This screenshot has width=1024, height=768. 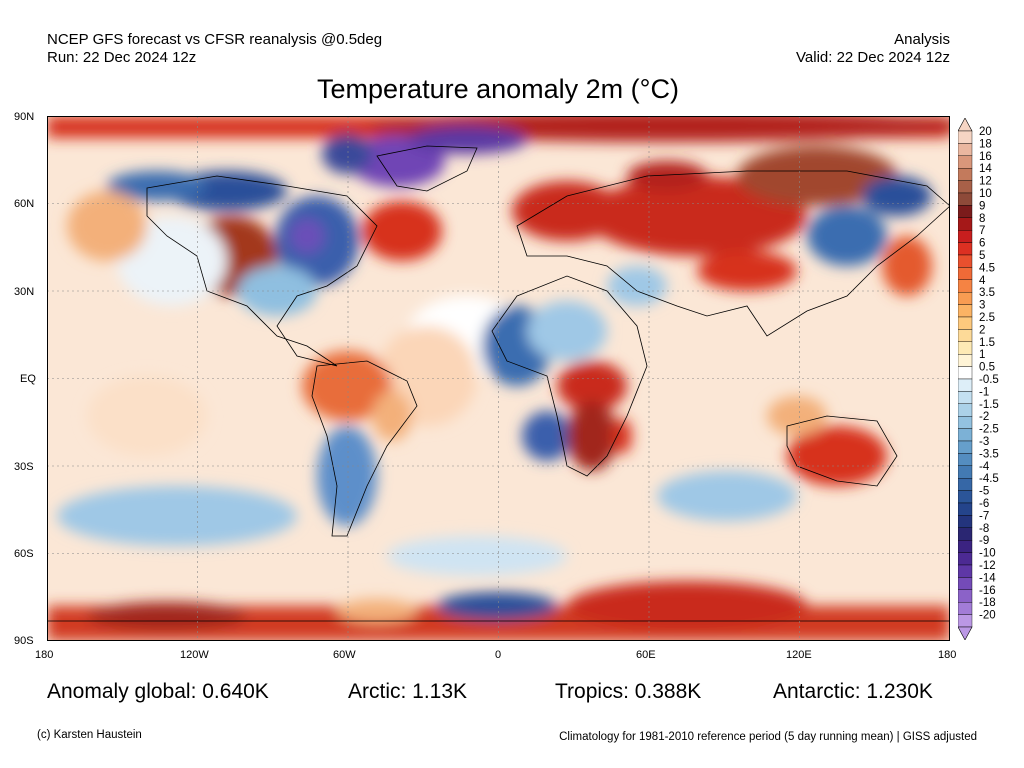 I want to click on colorbar-label: -4.5, so click(x=989, y=479).